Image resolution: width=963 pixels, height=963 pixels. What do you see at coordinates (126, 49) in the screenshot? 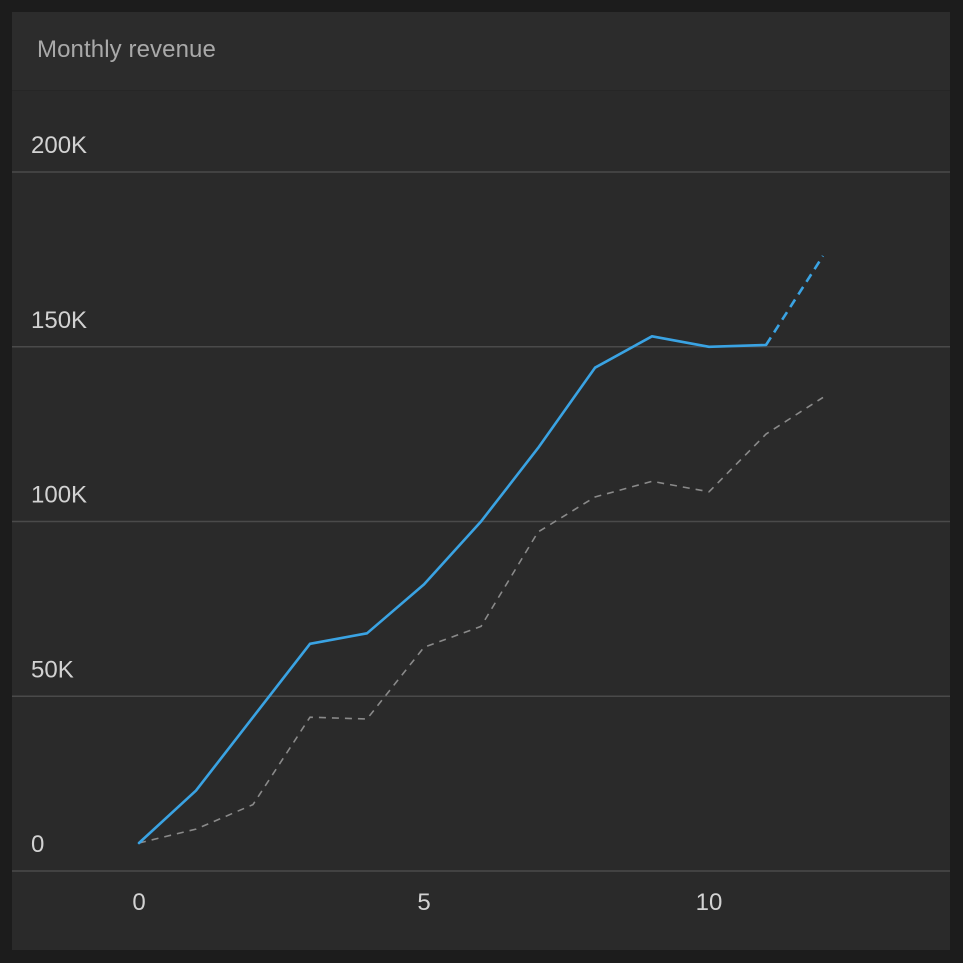
I see `chart-title: Monthly revenue` at bounding box center [126, 49].